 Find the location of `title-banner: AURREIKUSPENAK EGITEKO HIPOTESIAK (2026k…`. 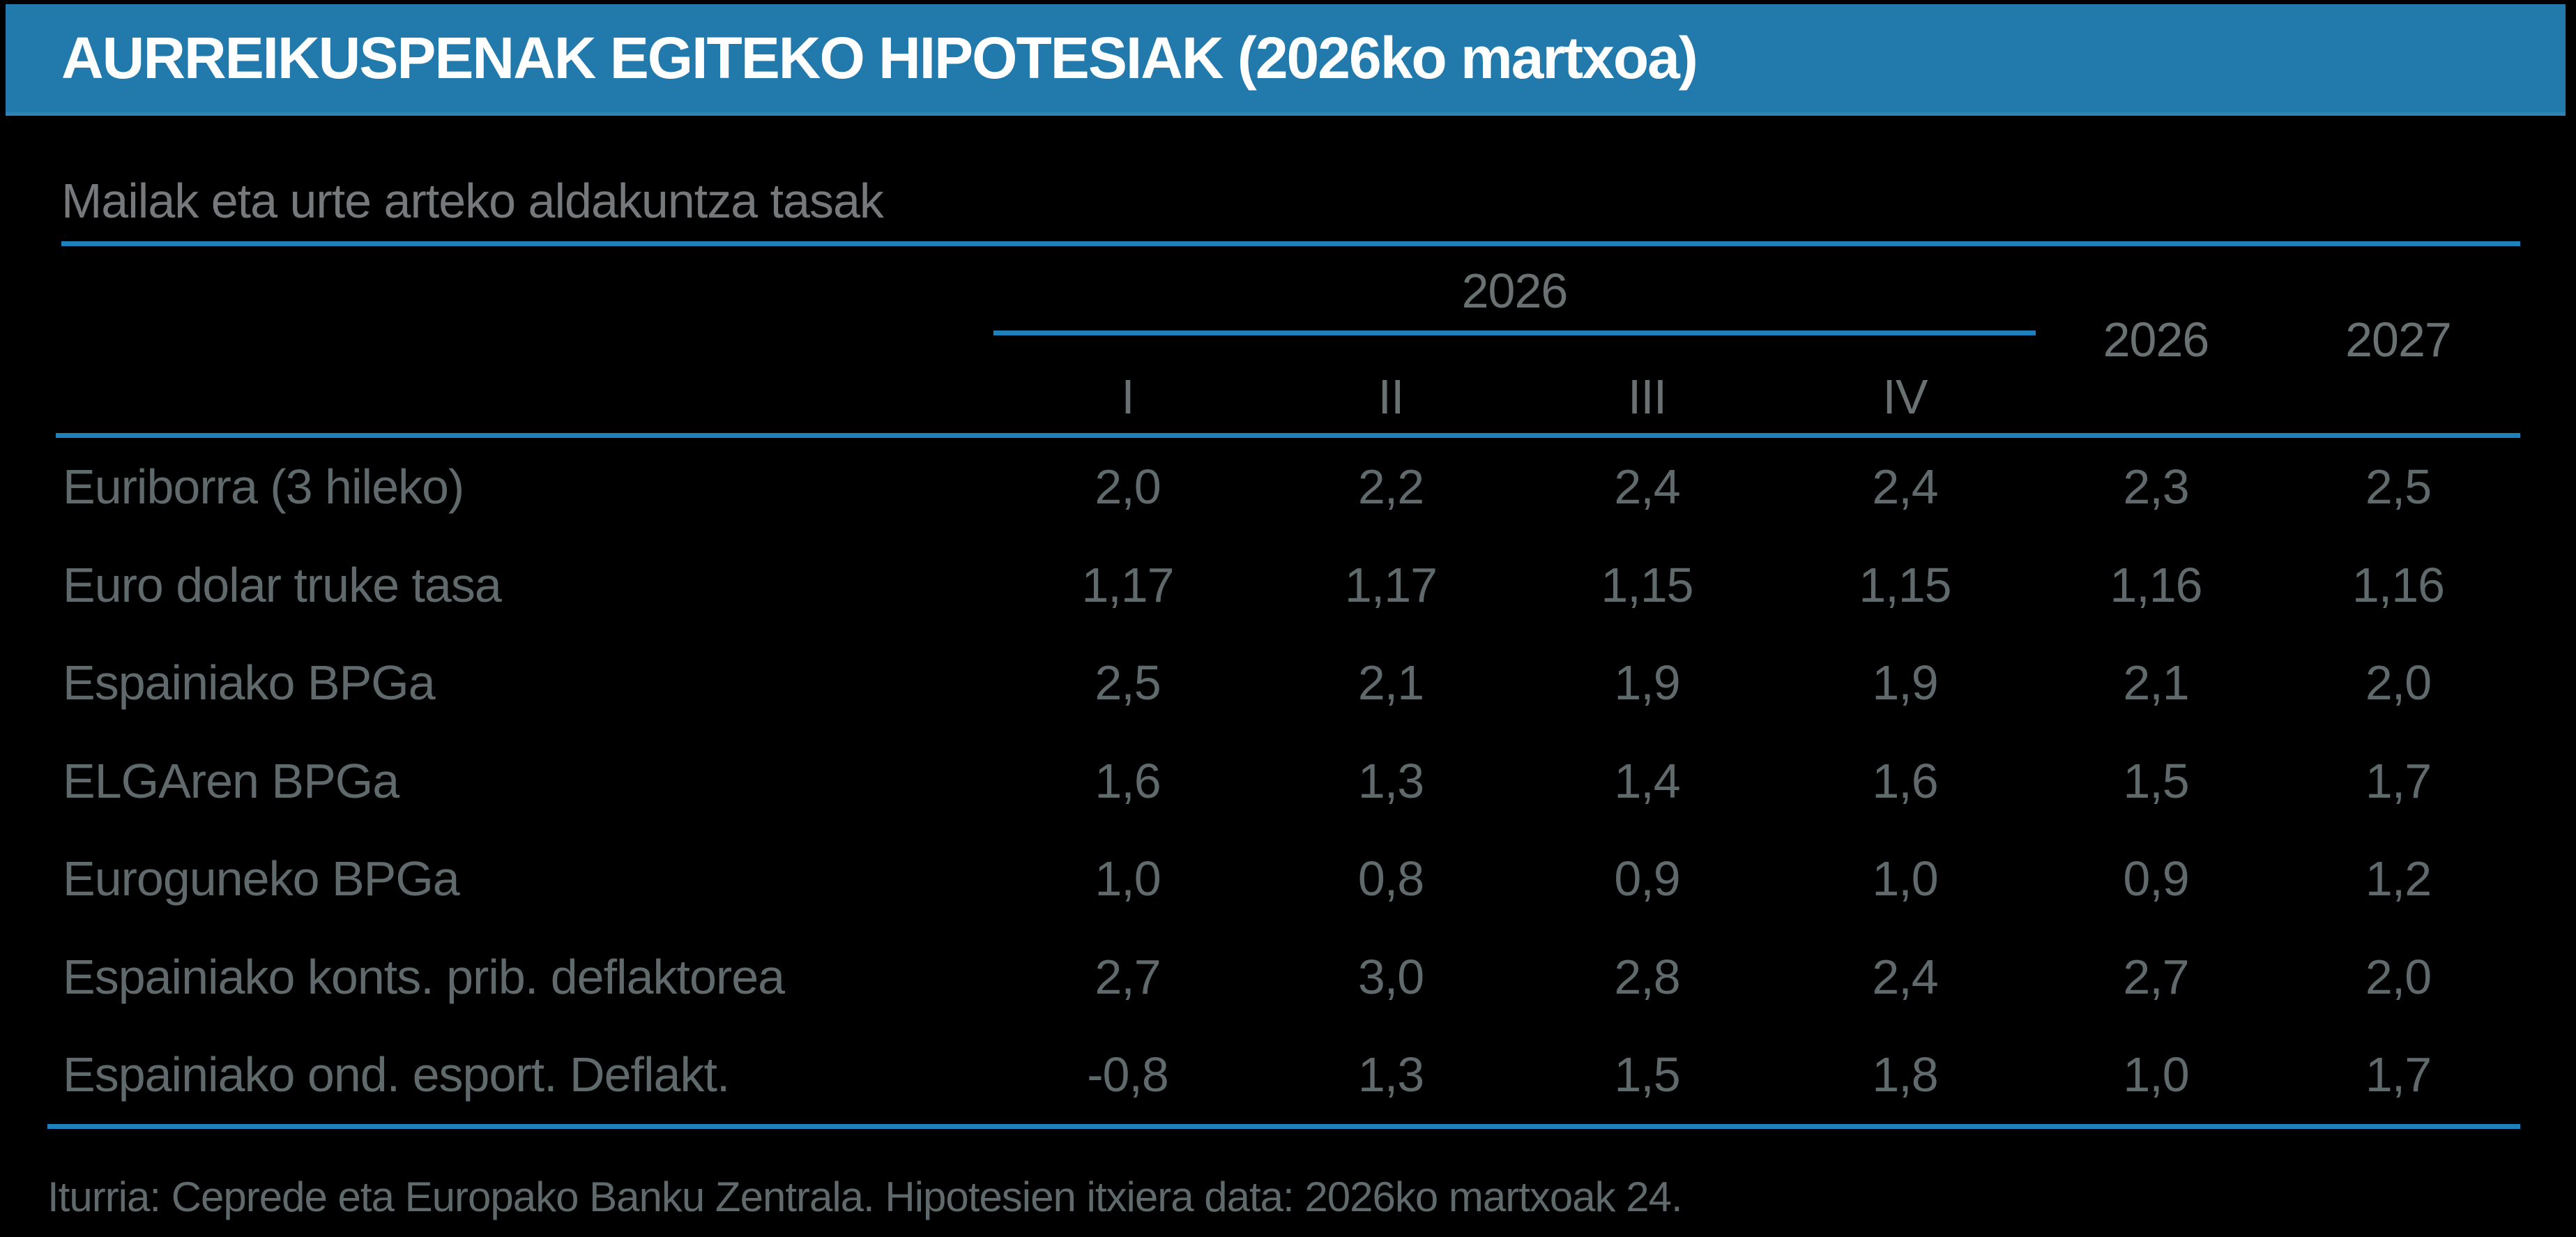

title-banner: AURREIKUSPENAK EGITEKO HIPOTESIAK (2026k… is located at coordinates (1286, 60).